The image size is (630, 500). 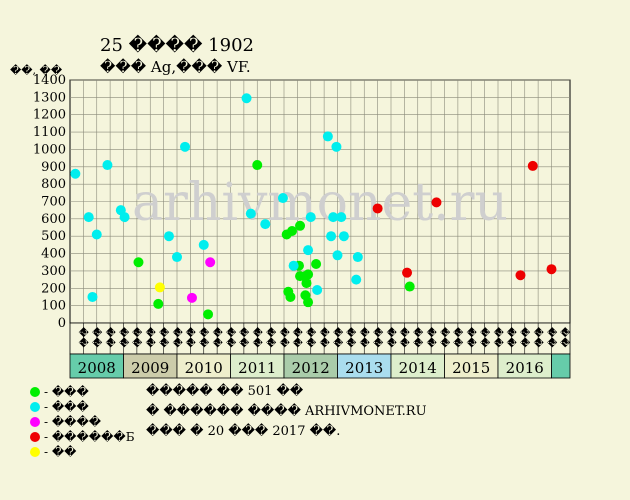 What do you see at coordinates (49, 132) in the screenshot?
I see `y-tick-label: 1100` at bounding box center [49, 132].